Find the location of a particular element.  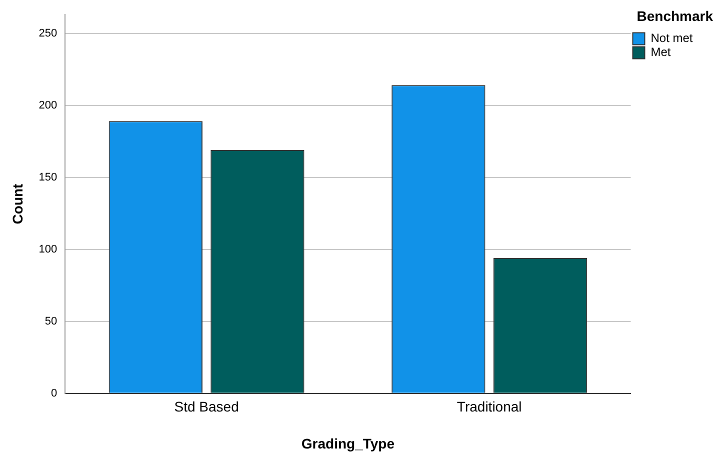

y-tick-label: 250 is located at coordinates (48, 33).